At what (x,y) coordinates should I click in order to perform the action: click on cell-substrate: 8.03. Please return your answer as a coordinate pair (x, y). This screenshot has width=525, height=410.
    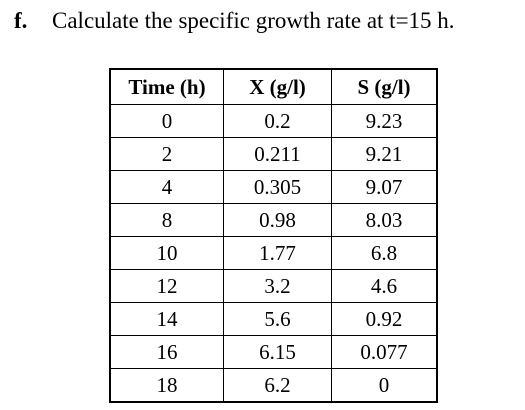
    Looking at the image, I should click on (384, 220).